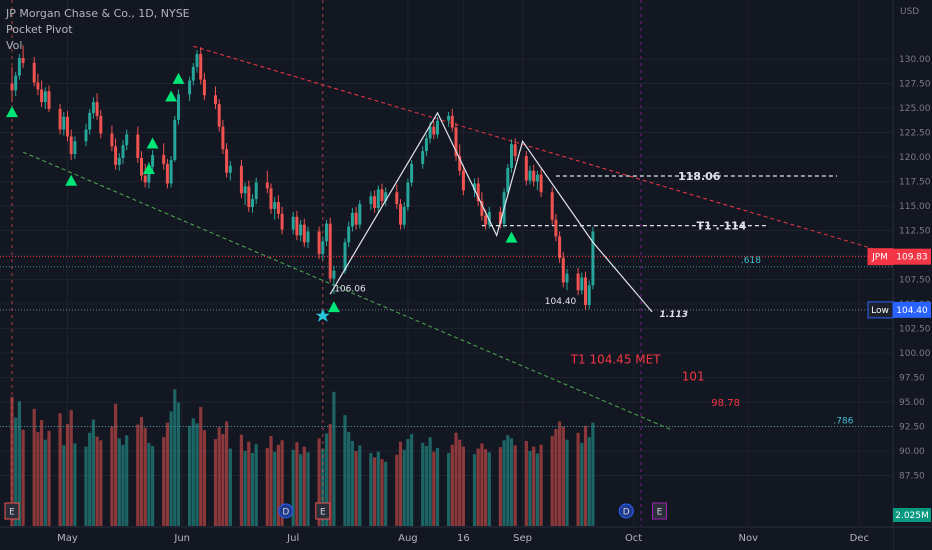 This screenshot has height=550, width=932. I want to click on indicator-pocket-pivot: Pocket Pivot, so click(39, 29).